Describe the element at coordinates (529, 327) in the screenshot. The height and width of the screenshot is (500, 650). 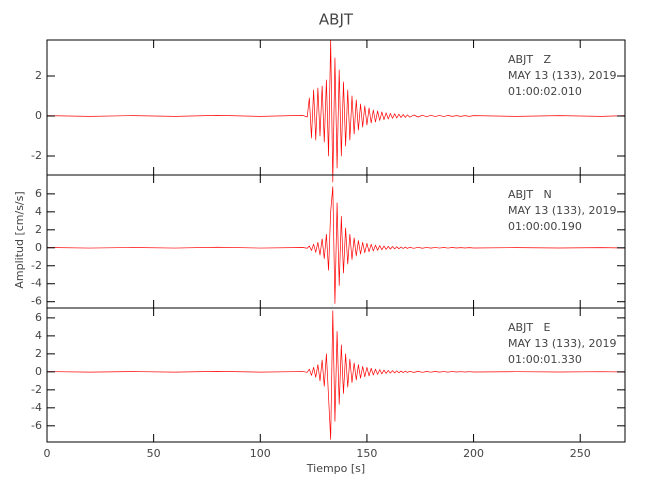
I see `annotation: ABJT E` at that location.